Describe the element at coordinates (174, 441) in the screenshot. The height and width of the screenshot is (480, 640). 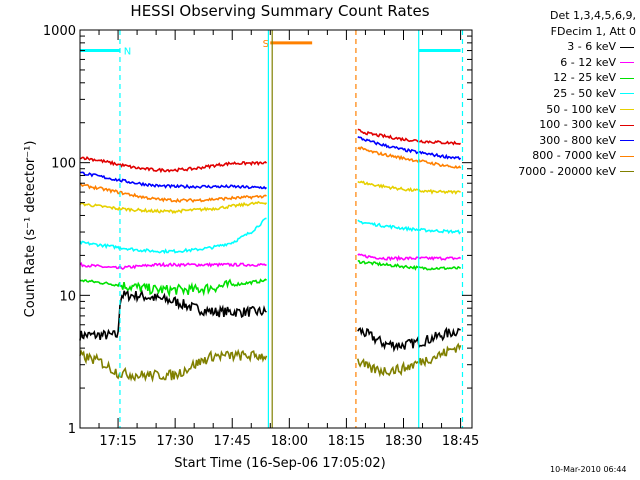
I see `x-tick-label-2: 17:30` at that location.